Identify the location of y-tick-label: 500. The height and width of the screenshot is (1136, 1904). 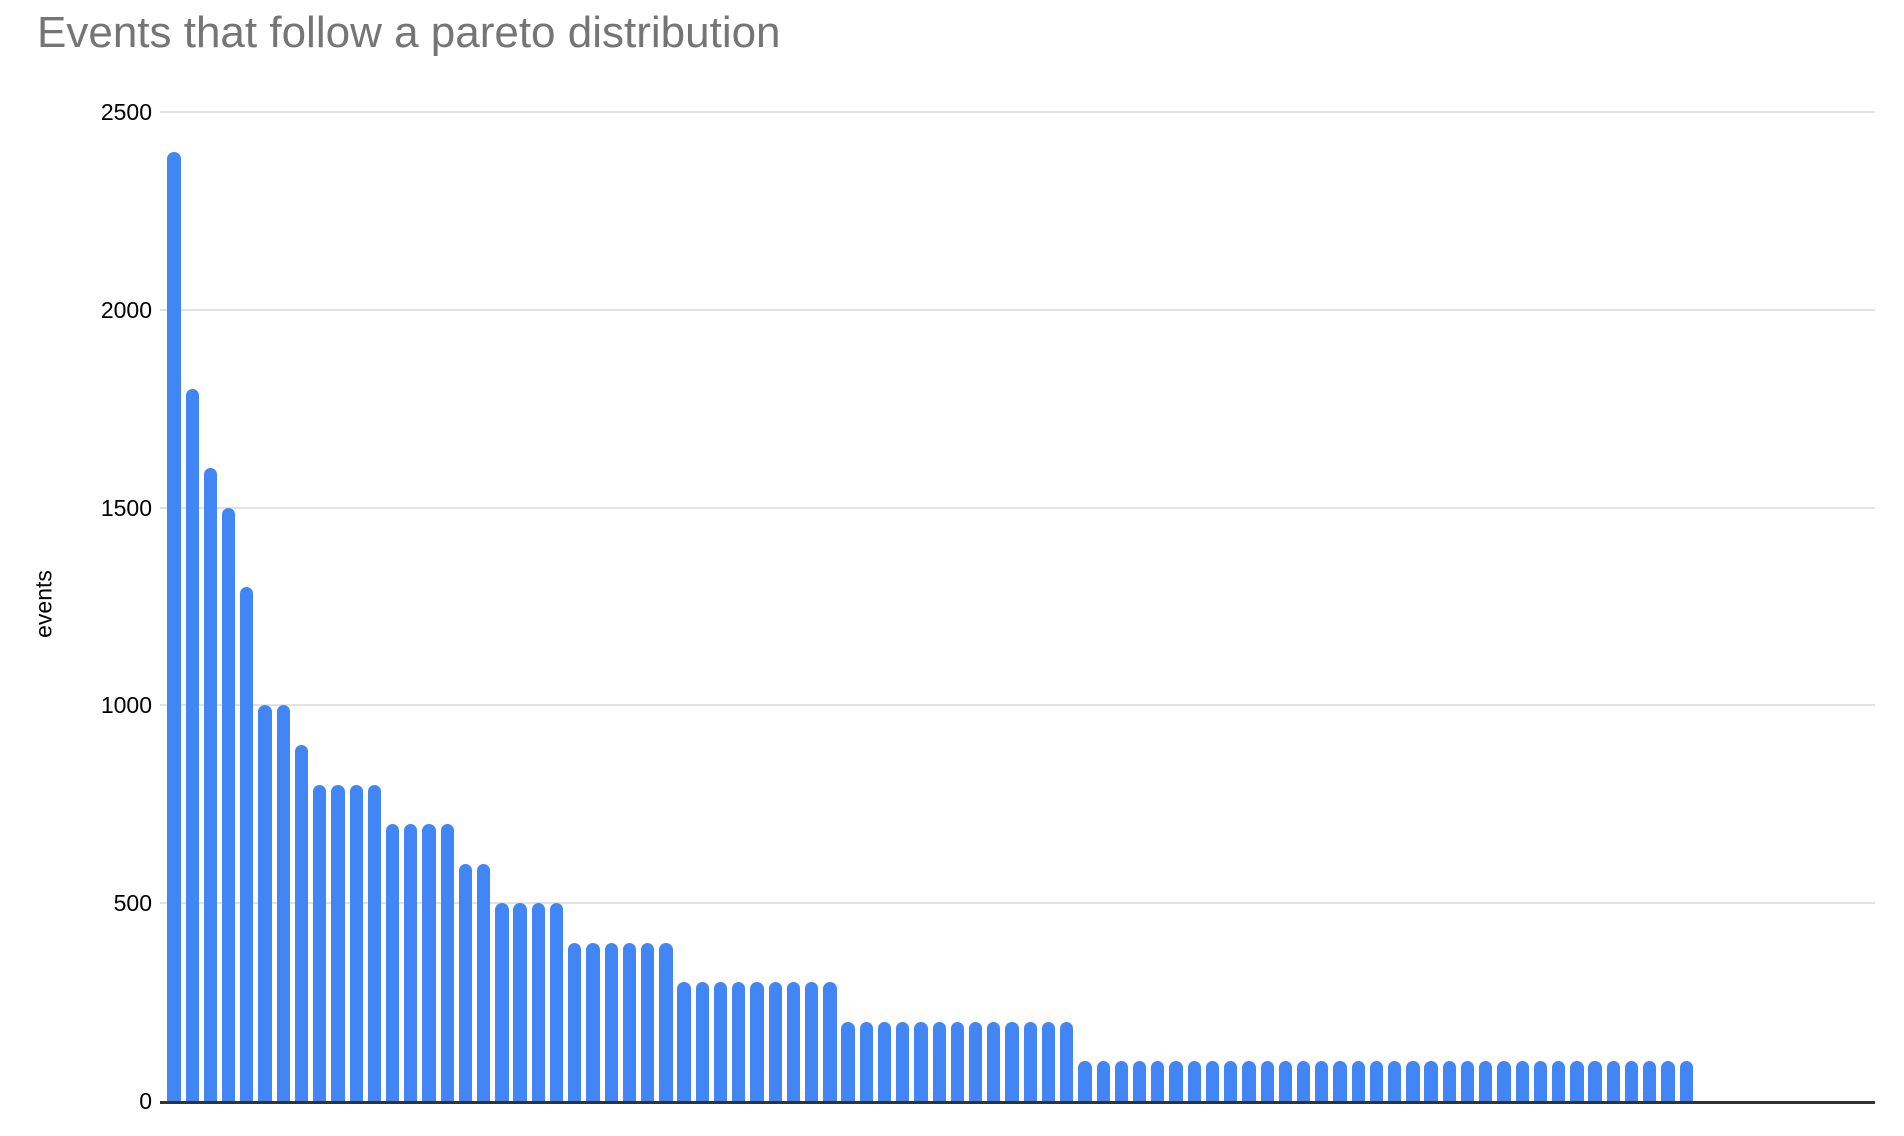
(132, 903).